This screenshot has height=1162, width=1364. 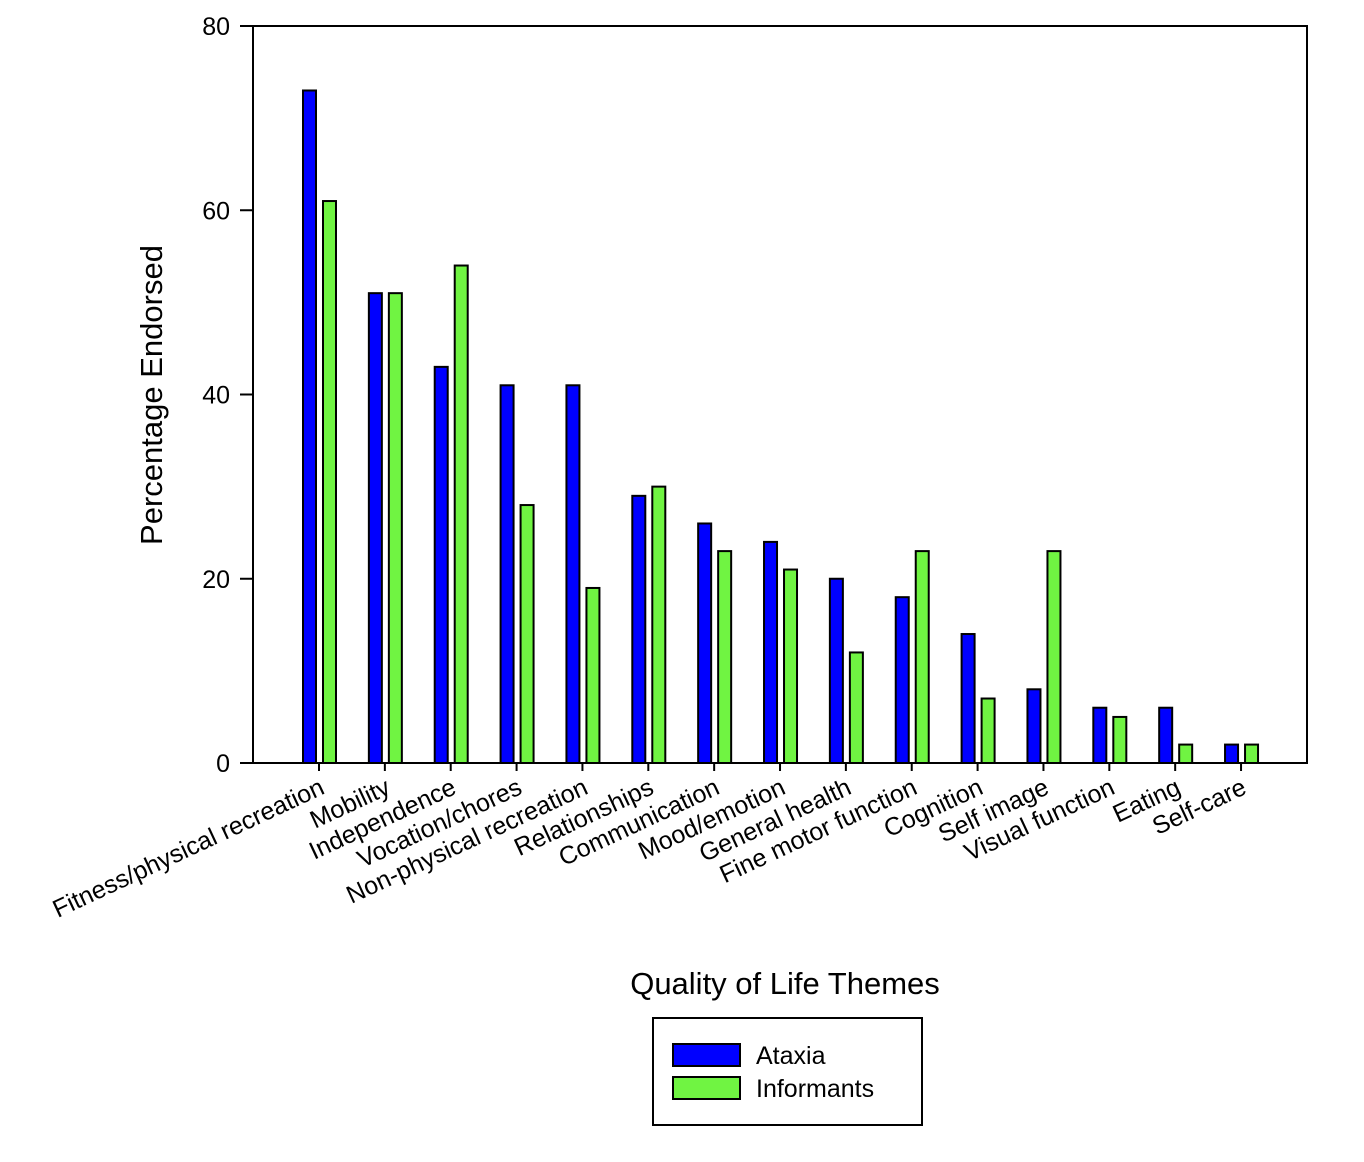 What do you see at coordinates (706, 1055) in the screenshot?
I see `legend-swatch-ataxia` at bounding box center [706, 1055].